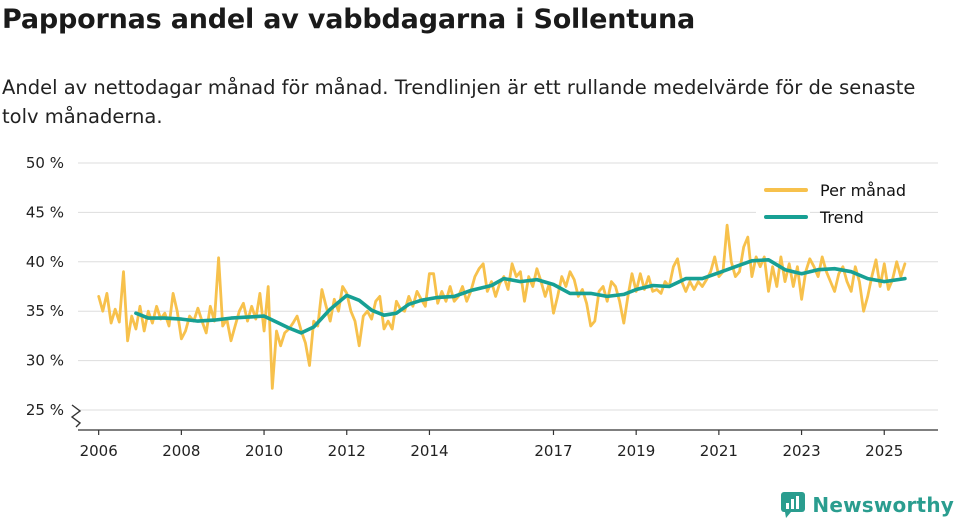 Image resolution: width=960 pixels, height=520 pixels. Describe the element at coordinates (264, 451) in the screenshot. I see `x-tick-label: 2010` at that location.